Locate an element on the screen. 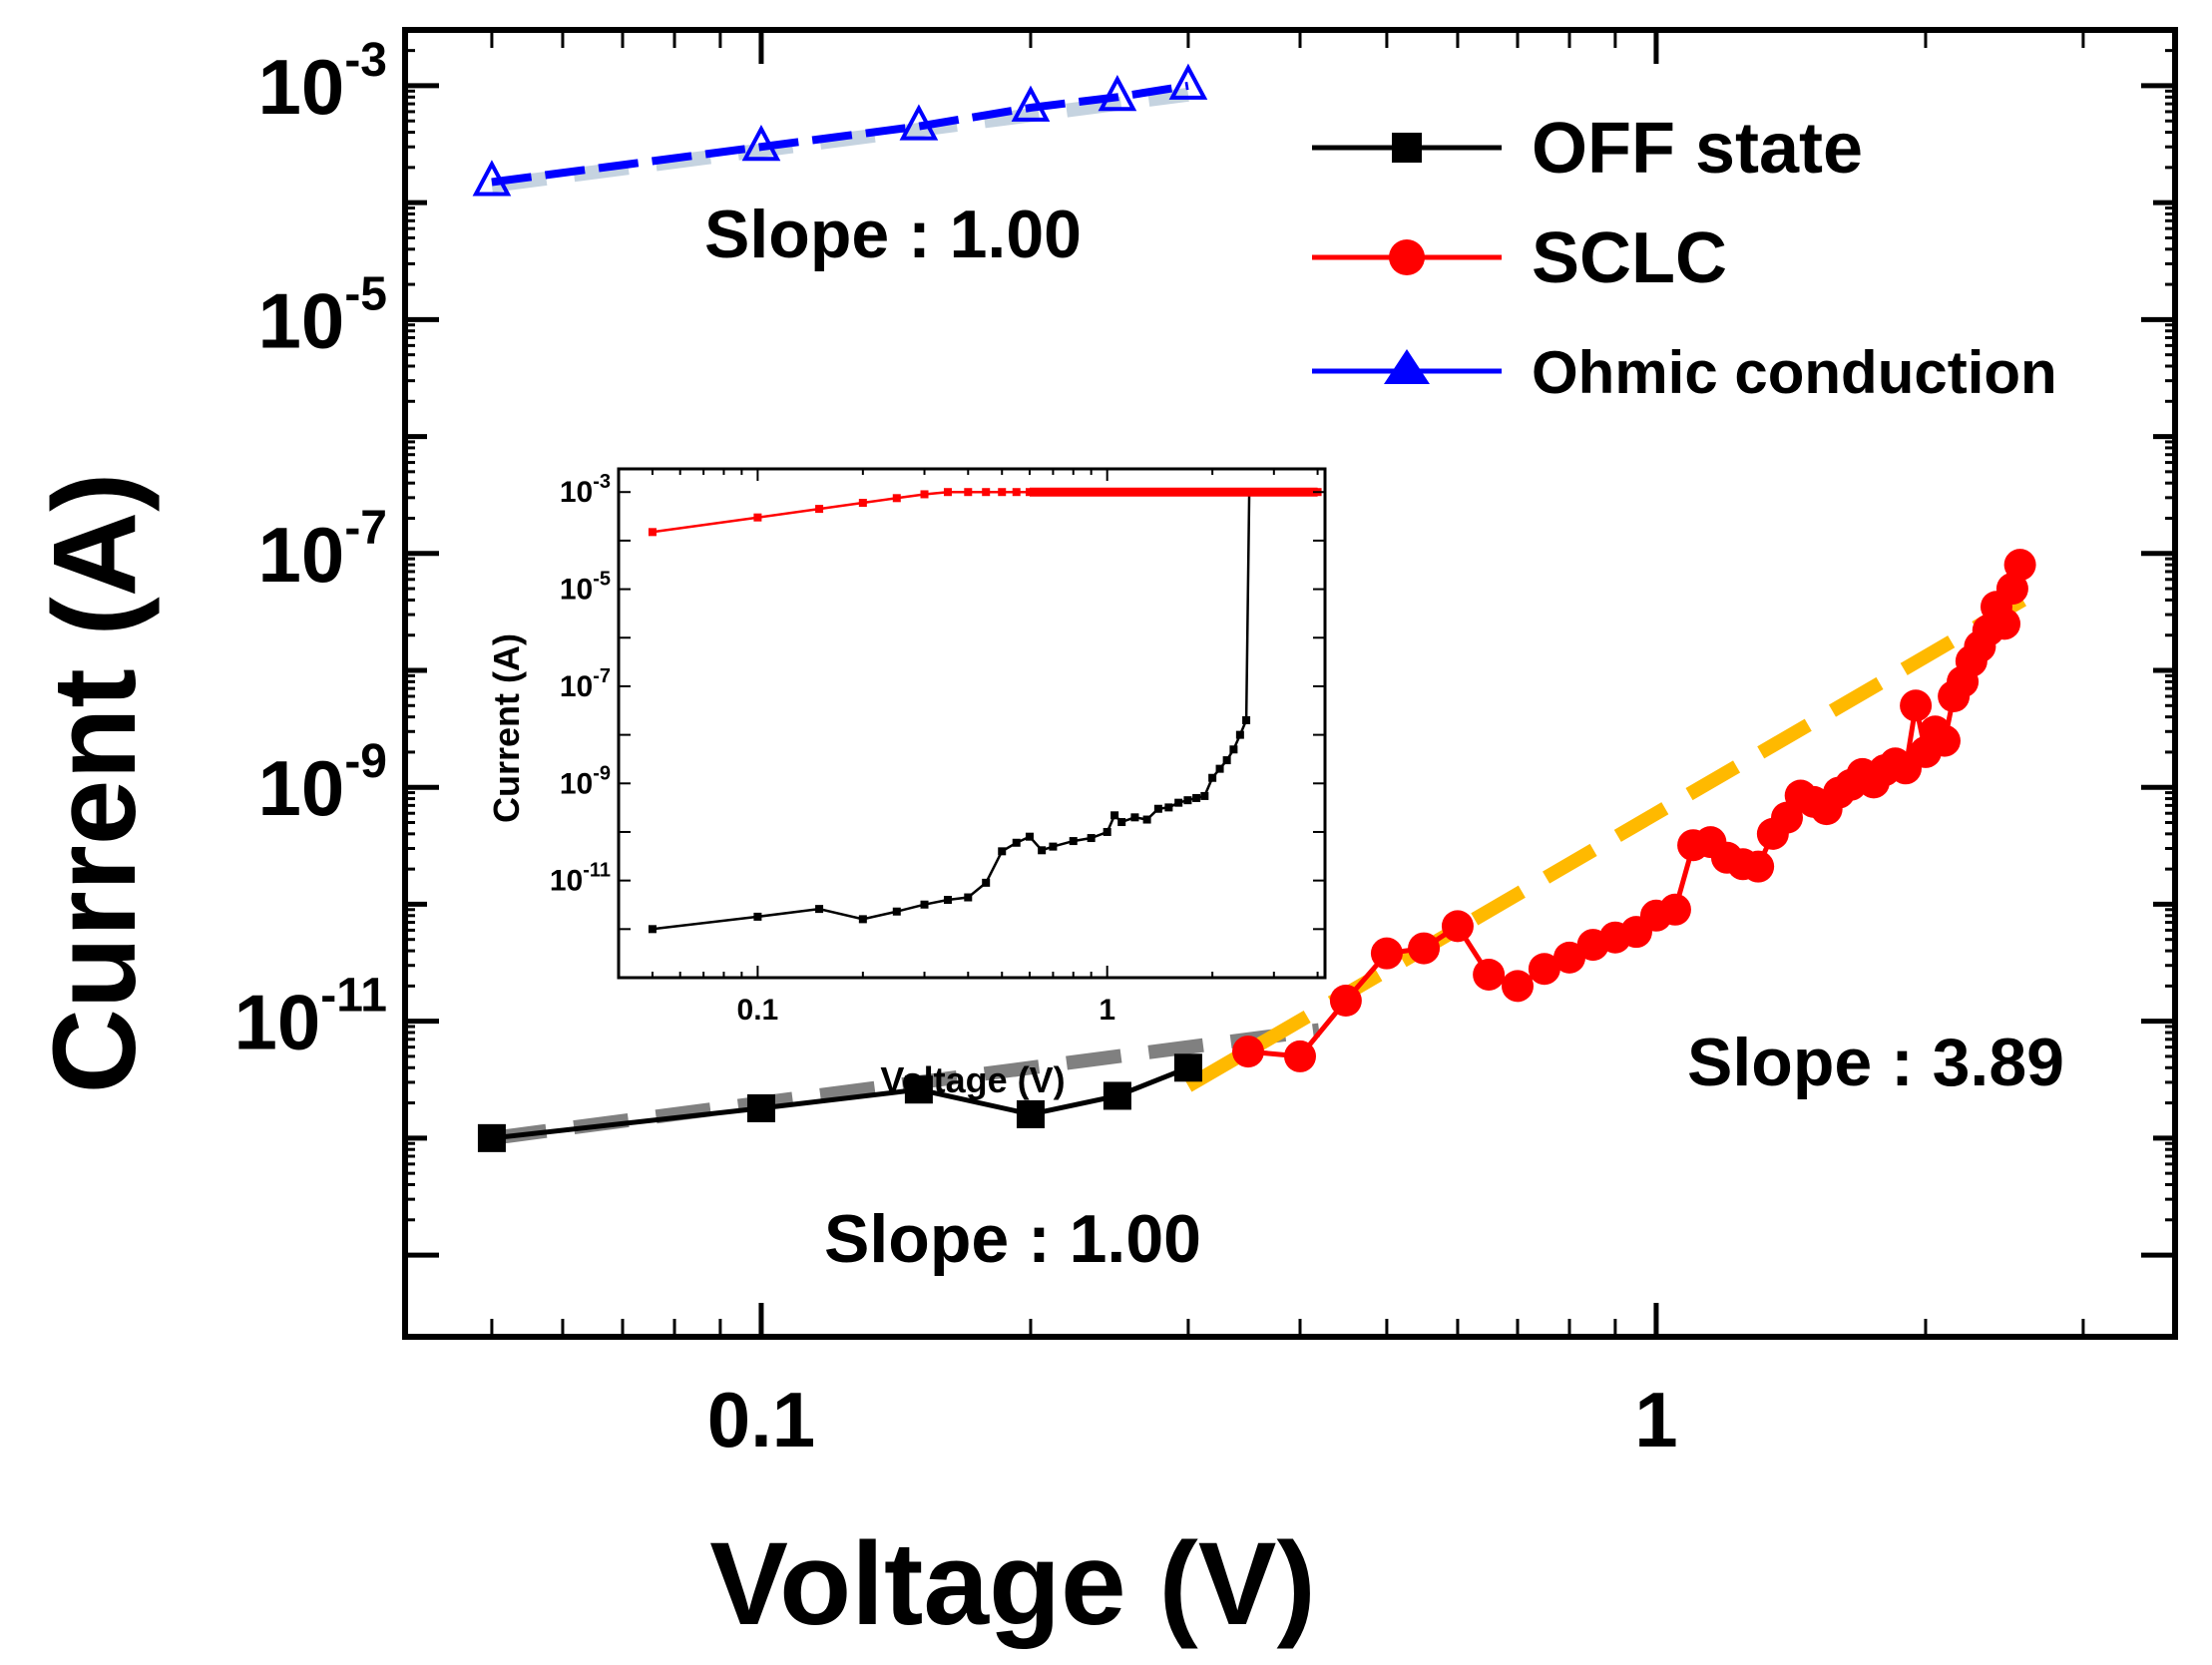  x-tick-label: 0.1 is located at coordinates (761, 1419).